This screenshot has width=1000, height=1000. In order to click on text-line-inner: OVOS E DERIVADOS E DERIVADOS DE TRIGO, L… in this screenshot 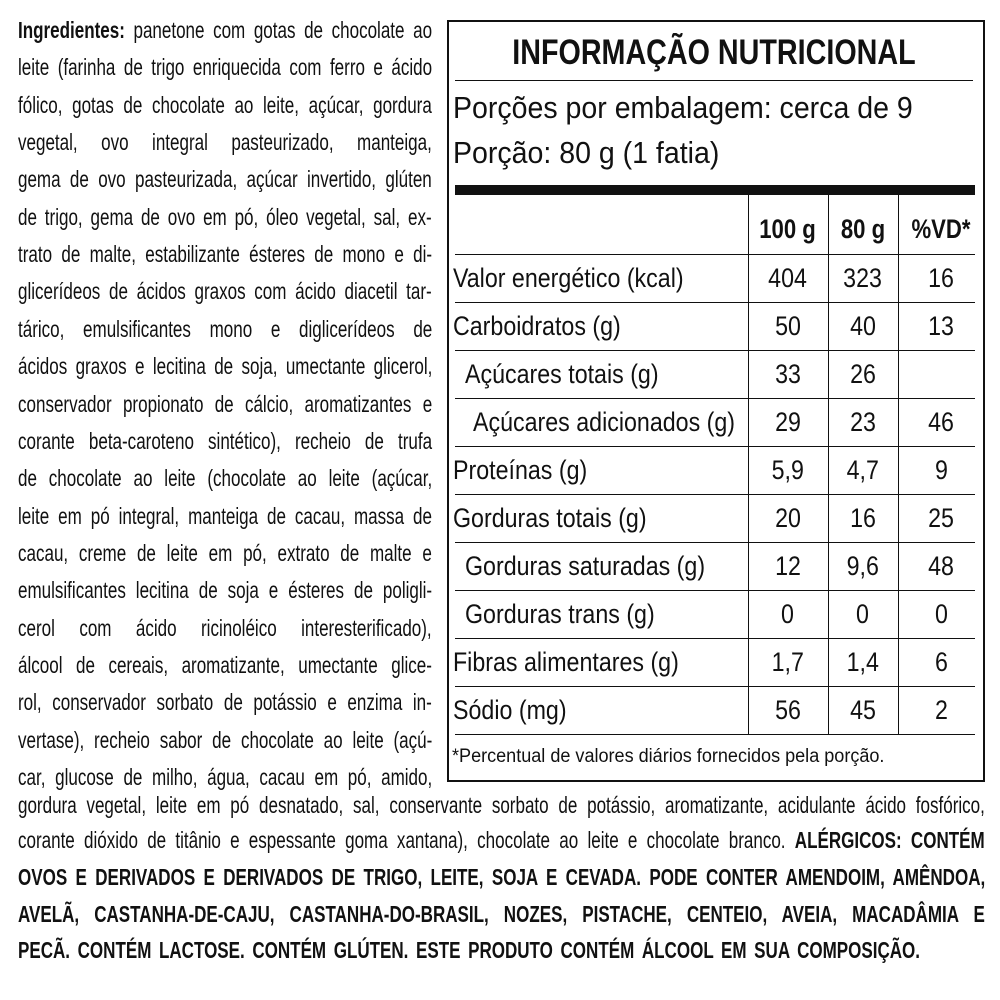, I will do `click(501, 877)`.